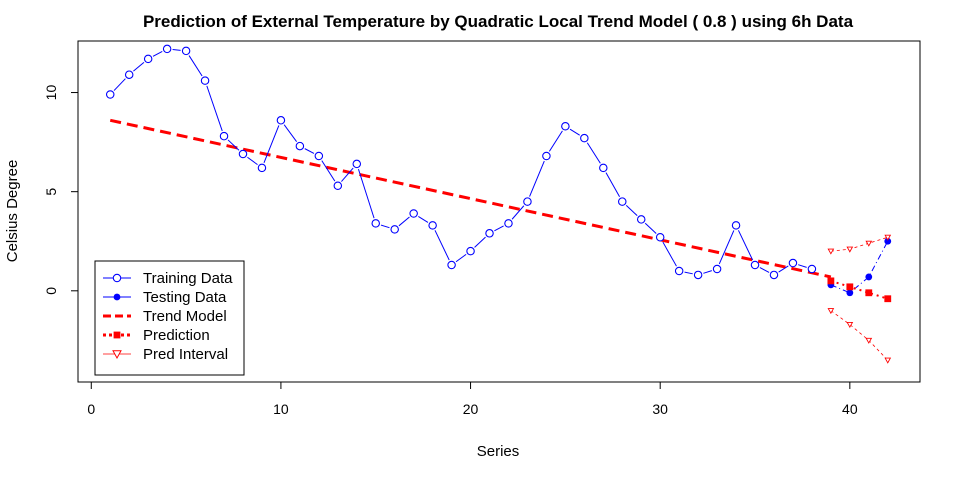 The height and width of the screenshot is (480, 960). What do you see at coordinates (185, 354) in the screenshot?
I see `legend-label: Pred Interval` at bounding box center [185, 354].